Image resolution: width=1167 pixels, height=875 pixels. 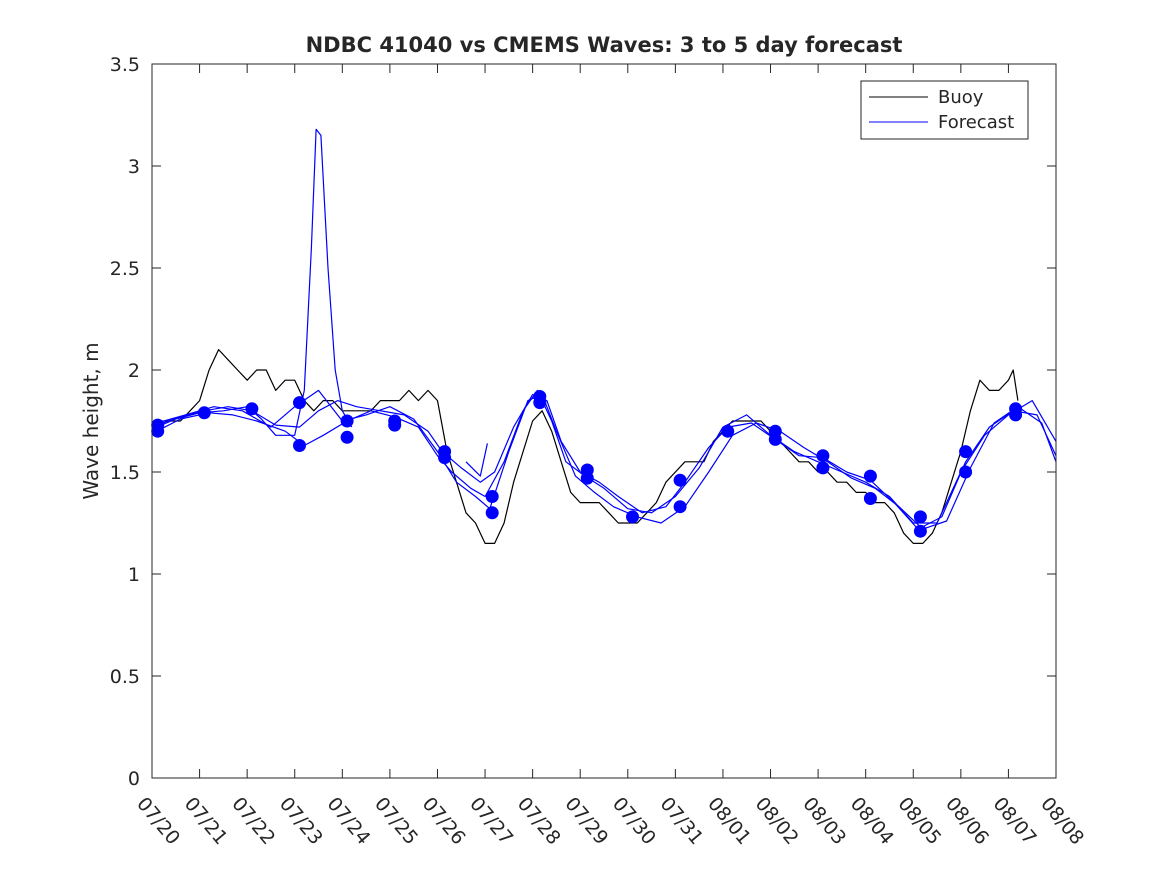 I want to click on y-tick-label-0: 0, so click(x=134, y=779).